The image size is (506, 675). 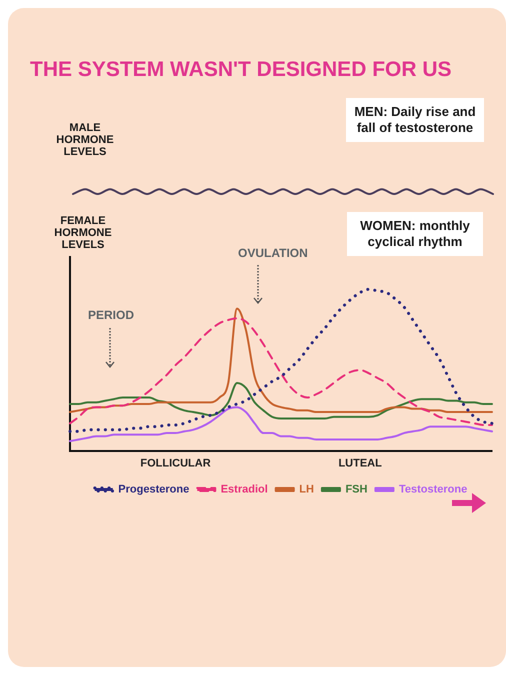 I want to click on text: OVULATION, so click(x=273, y=253).